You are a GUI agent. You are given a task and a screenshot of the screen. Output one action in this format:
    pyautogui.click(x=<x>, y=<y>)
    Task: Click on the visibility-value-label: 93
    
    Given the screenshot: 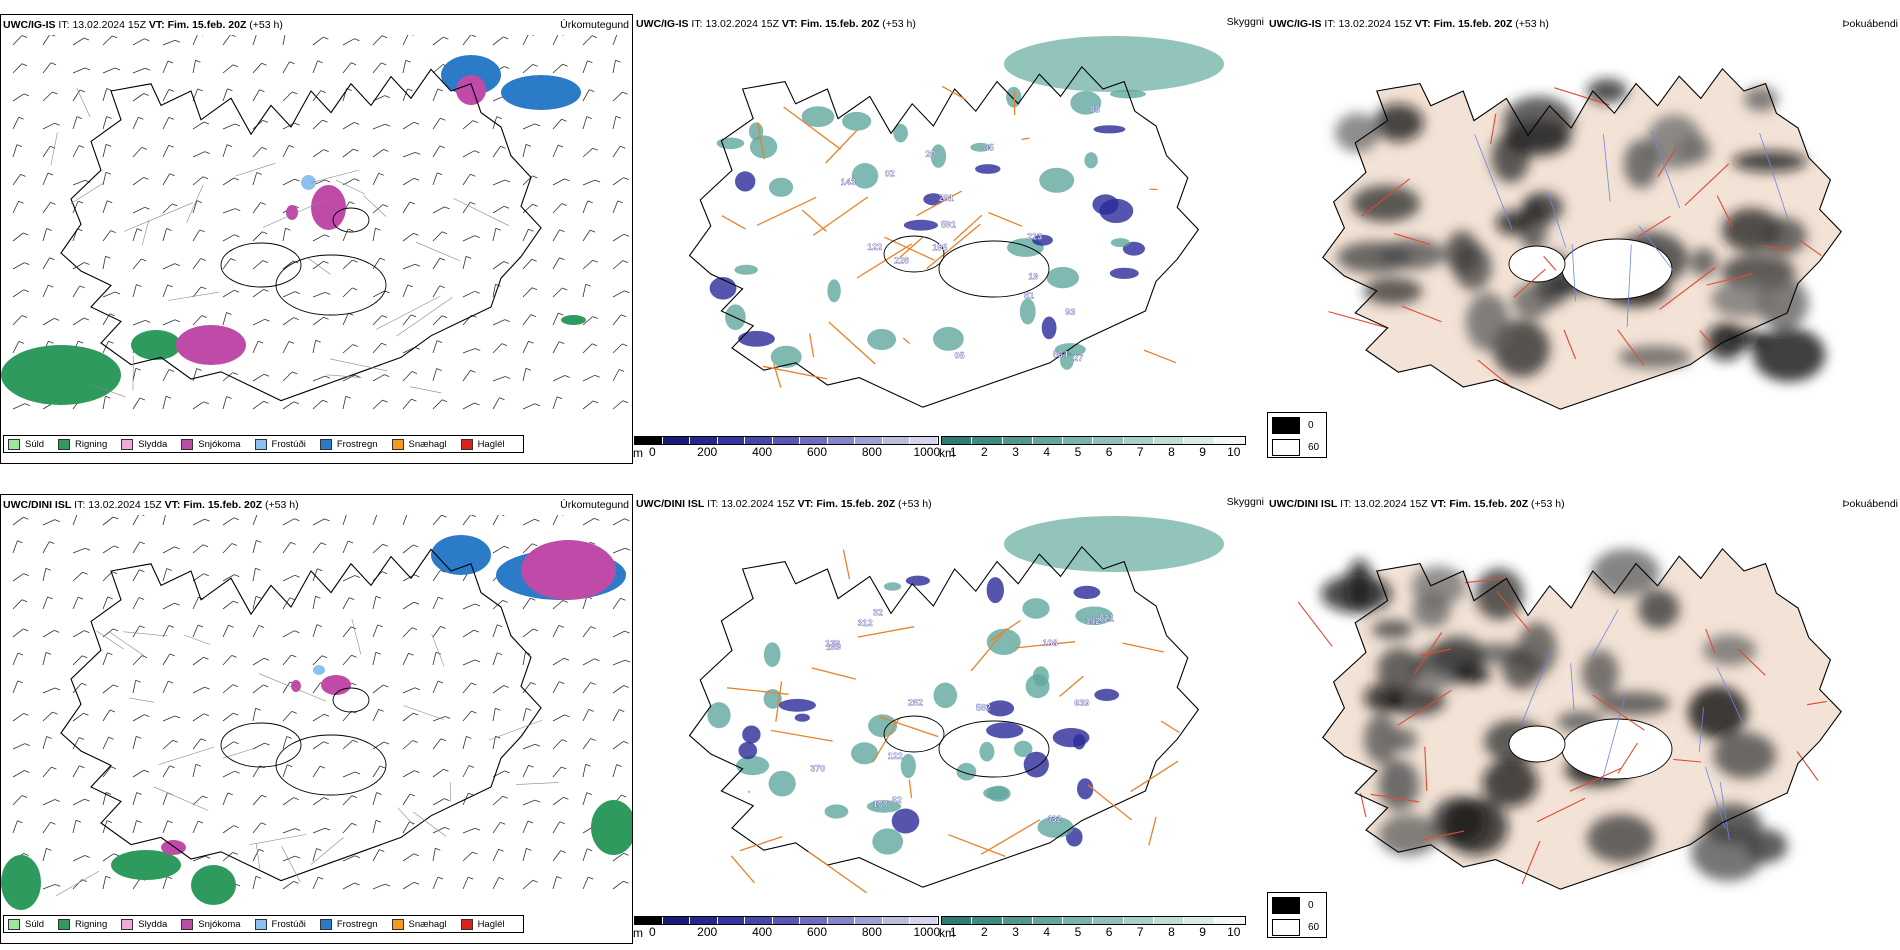 What is the action you would take?
    pyautogui.click(x=1070, y=312)
    